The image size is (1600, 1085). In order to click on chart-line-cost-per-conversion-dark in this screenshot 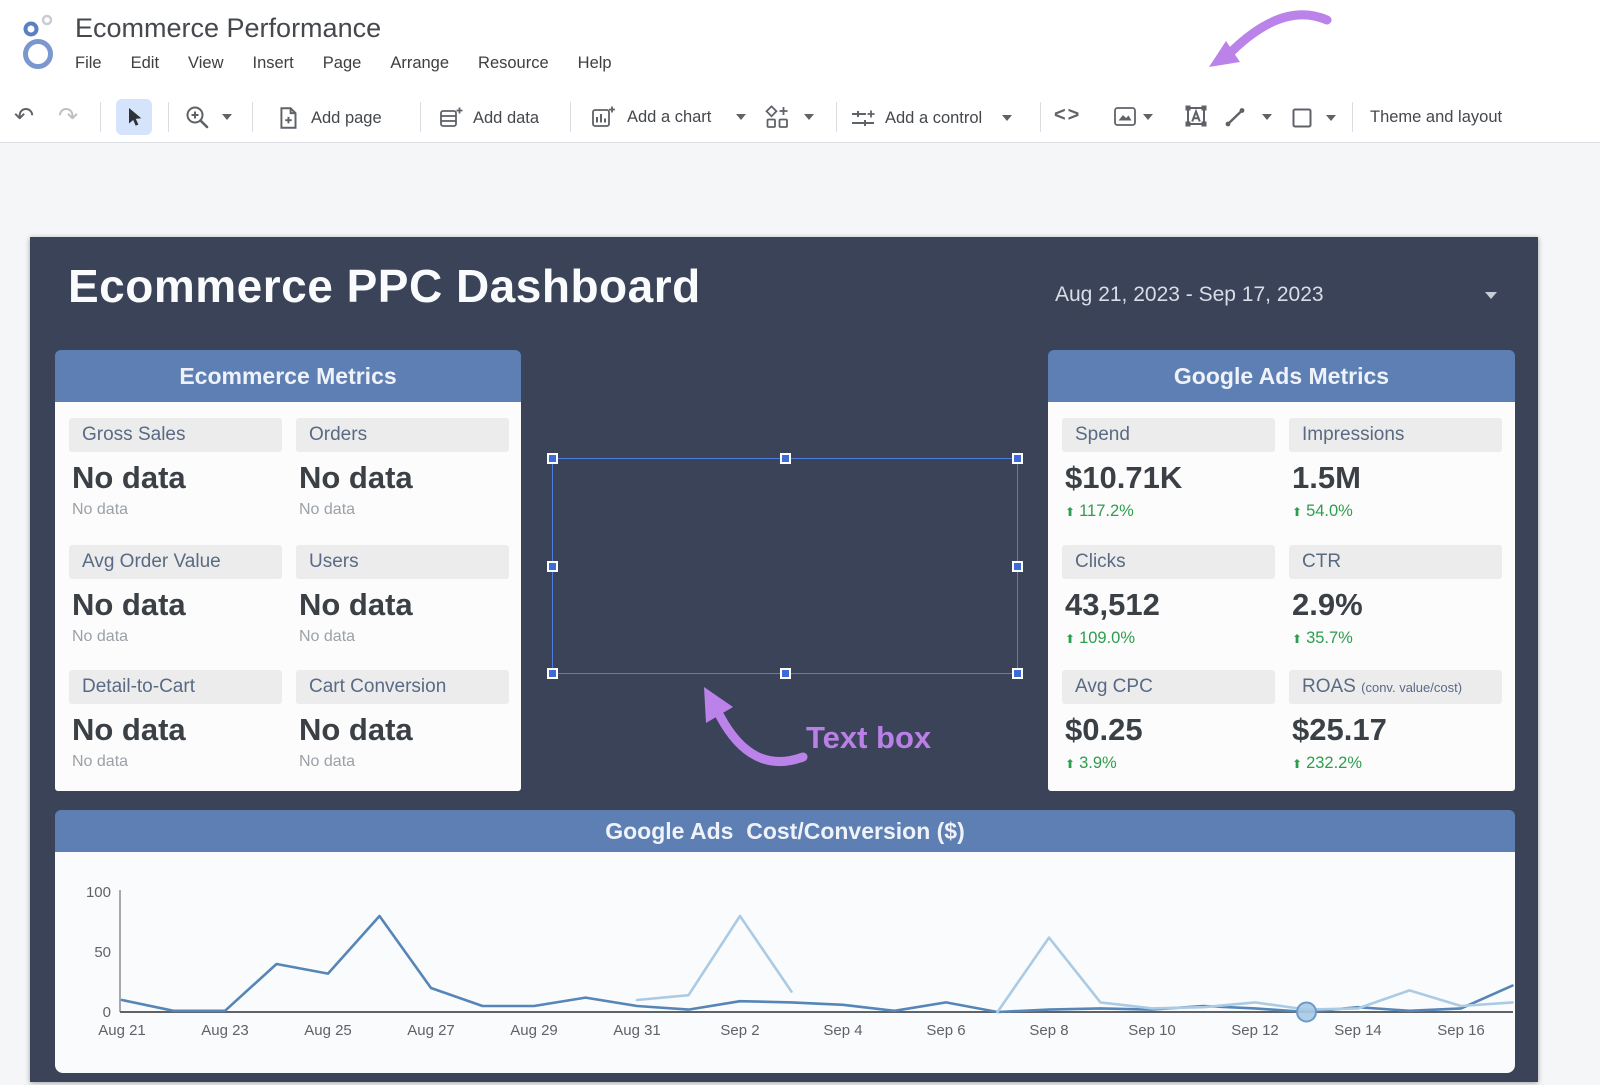, I will do `click(817, 964)`.